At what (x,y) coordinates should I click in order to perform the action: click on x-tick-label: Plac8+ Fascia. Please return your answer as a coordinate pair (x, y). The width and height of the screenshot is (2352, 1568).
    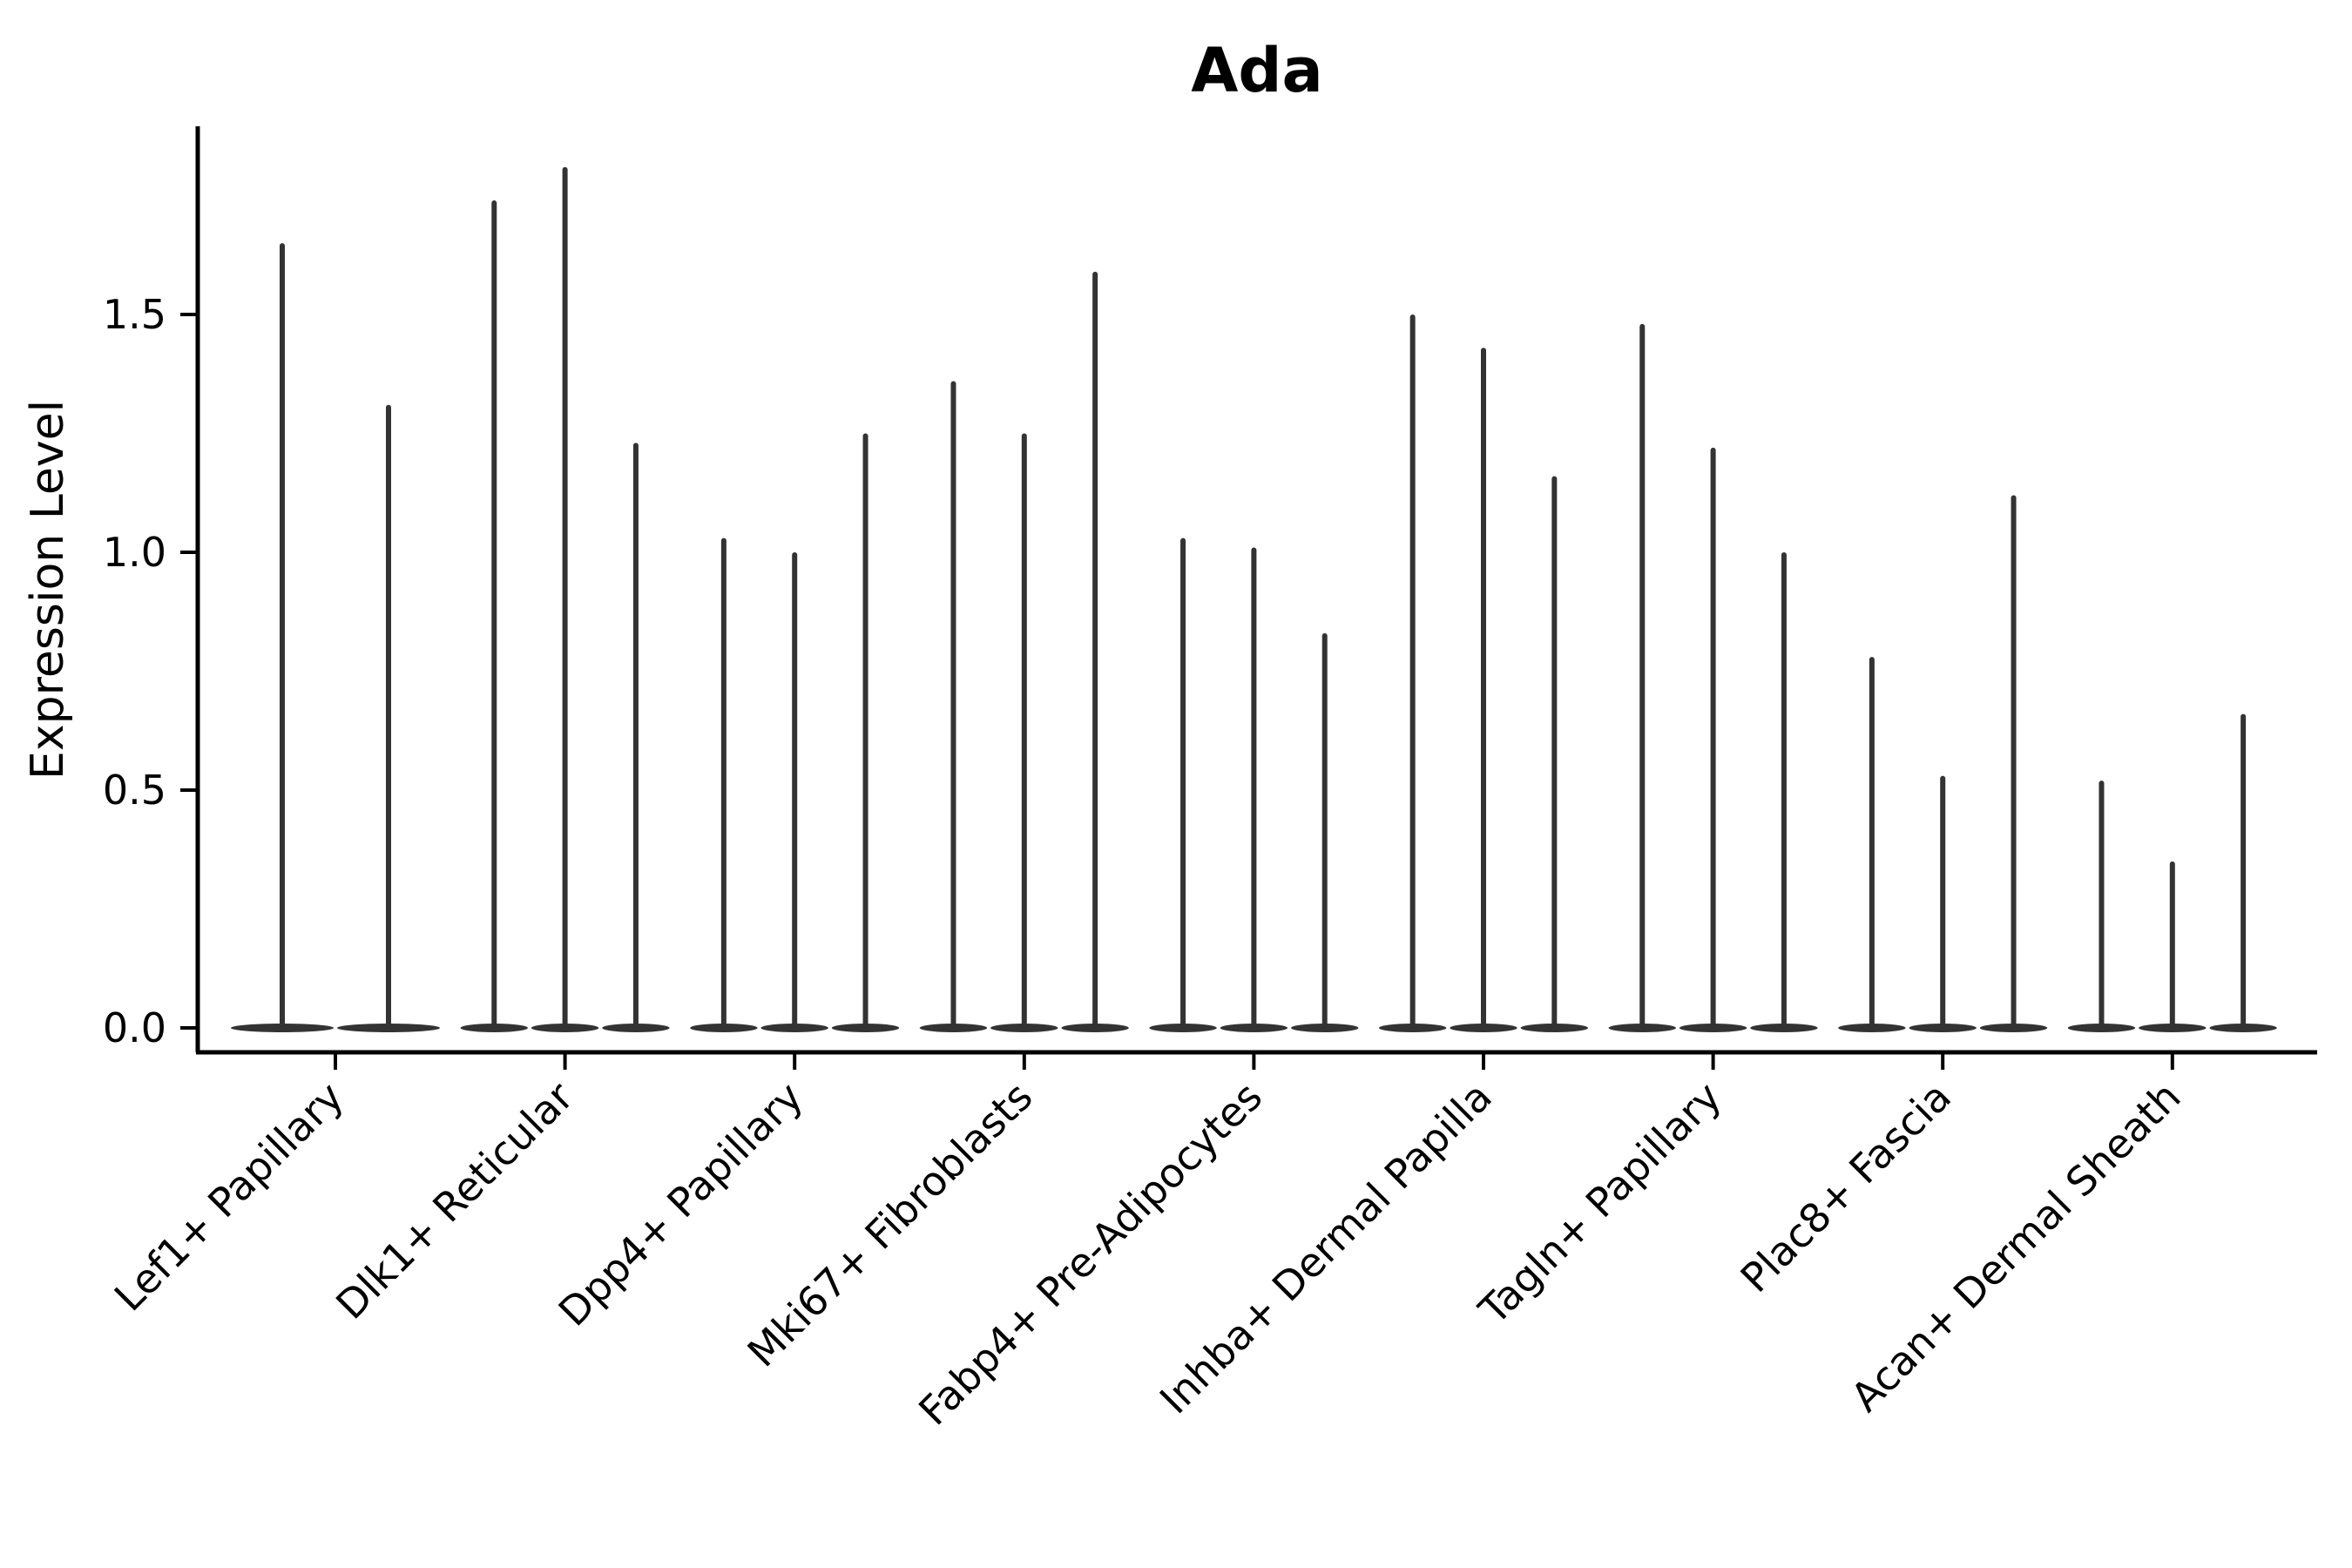
    Looking at the image, I should click on (1846, 1187).